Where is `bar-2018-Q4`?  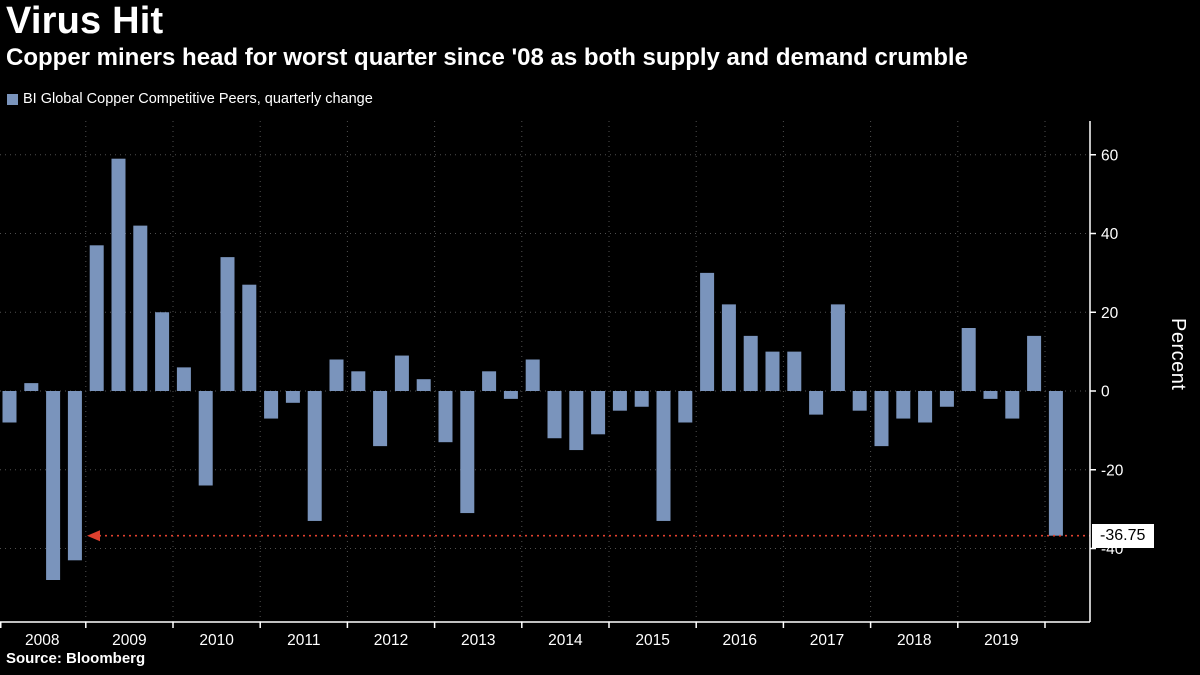
bar-2018-Q4 is located at coordinates (946, 399).